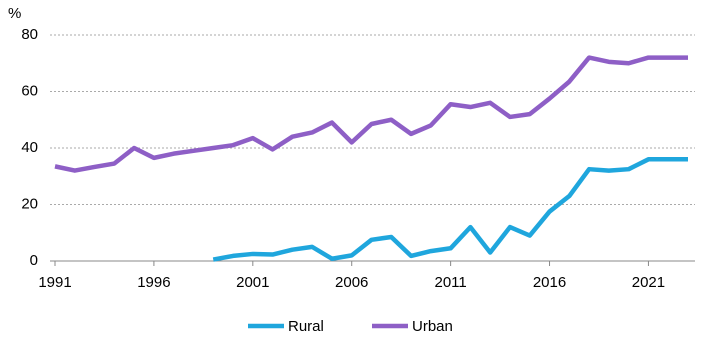 The width and height of the screenshot is (720, 351). I want to click on y-tick-label: 80, so click(29, 34).